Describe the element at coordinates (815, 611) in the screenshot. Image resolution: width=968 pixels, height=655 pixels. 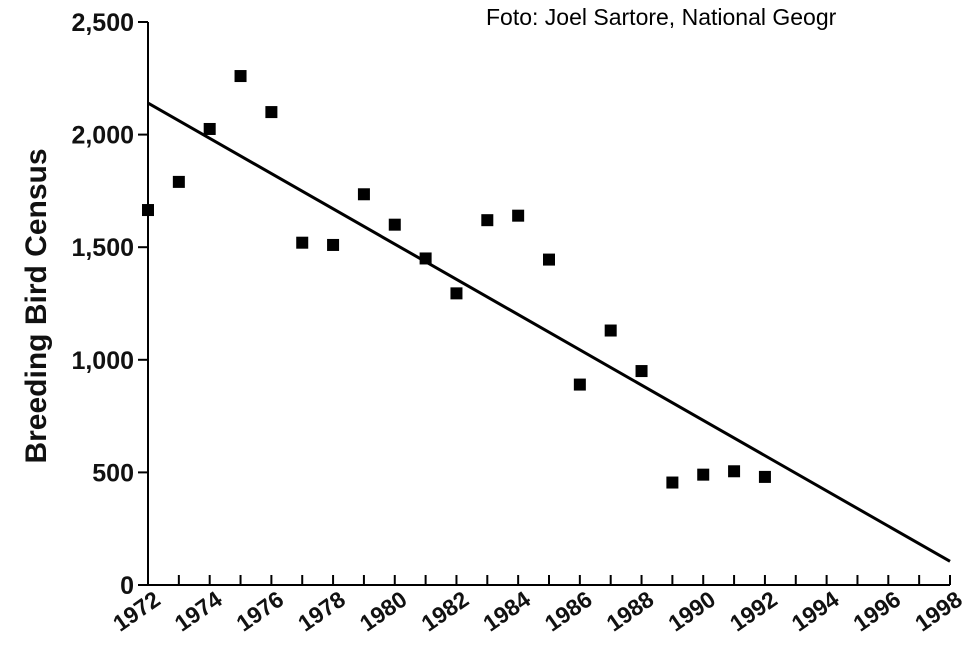
I see `x-tick-label: 1994` at that location.